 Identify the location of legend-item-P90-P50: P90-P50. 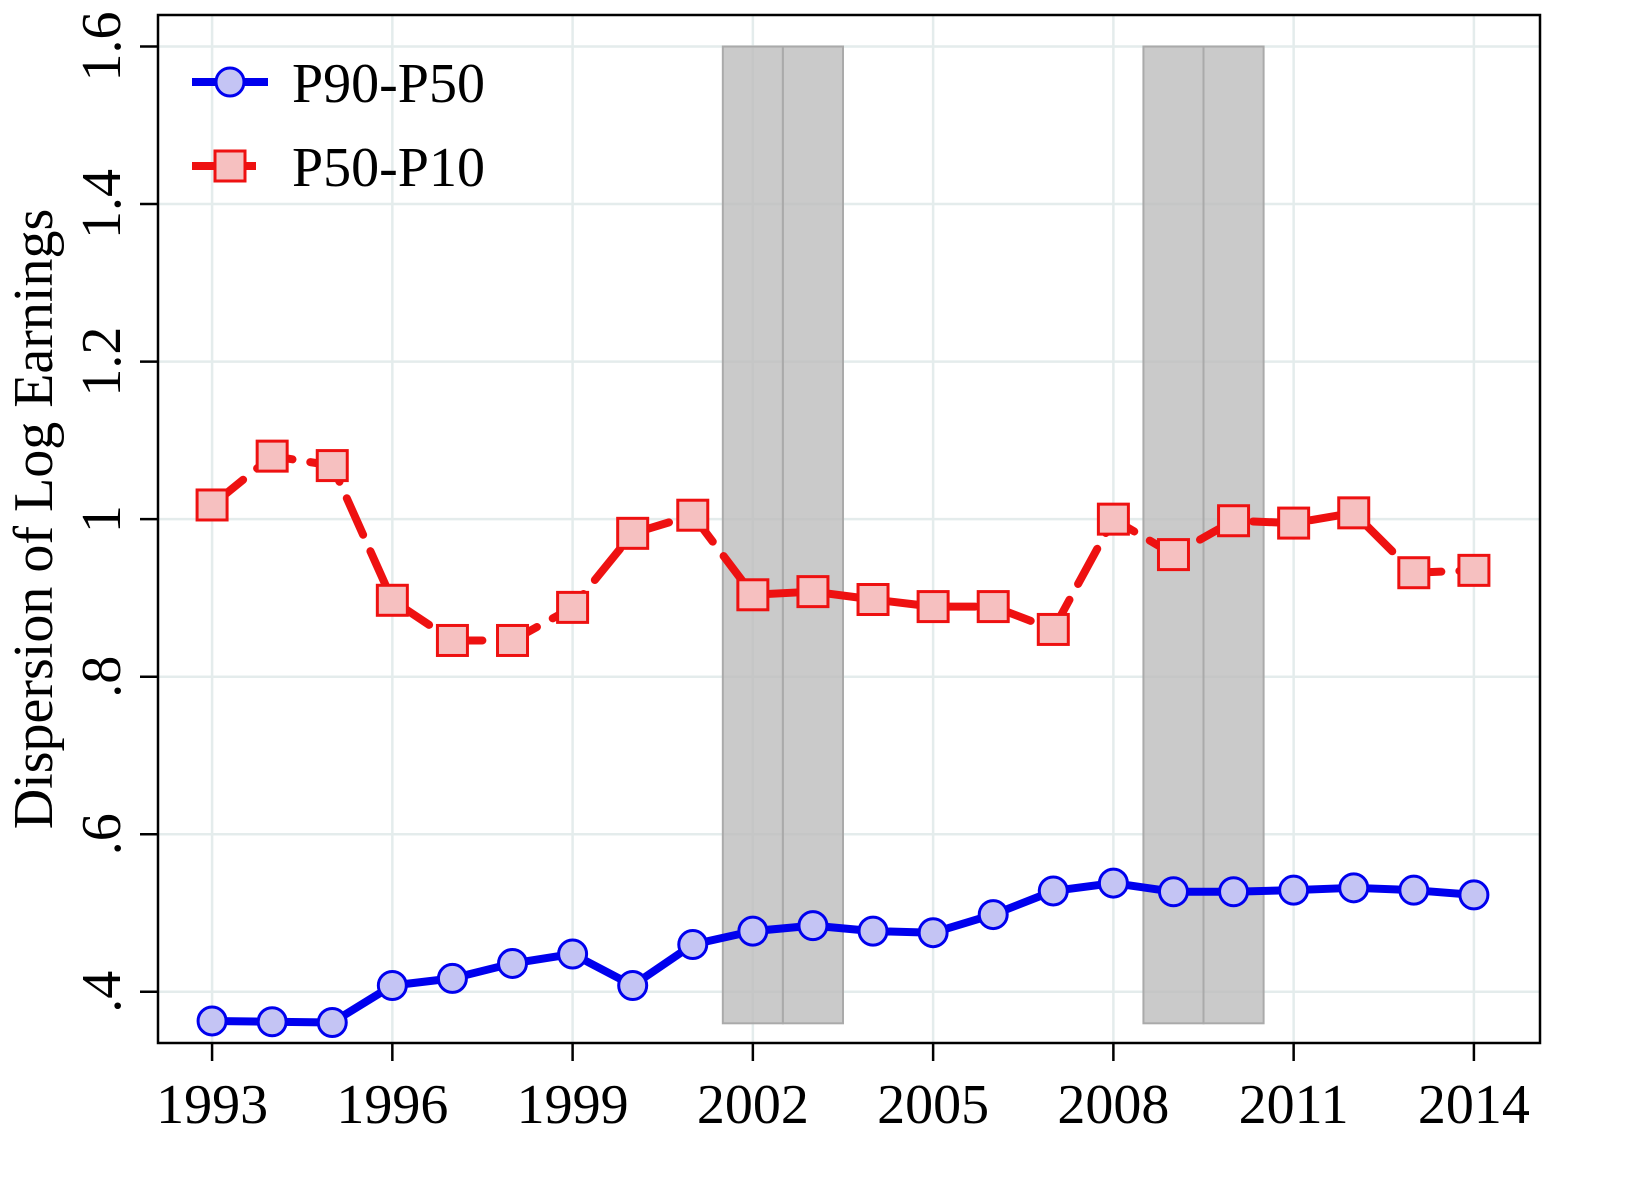
(338, 84).